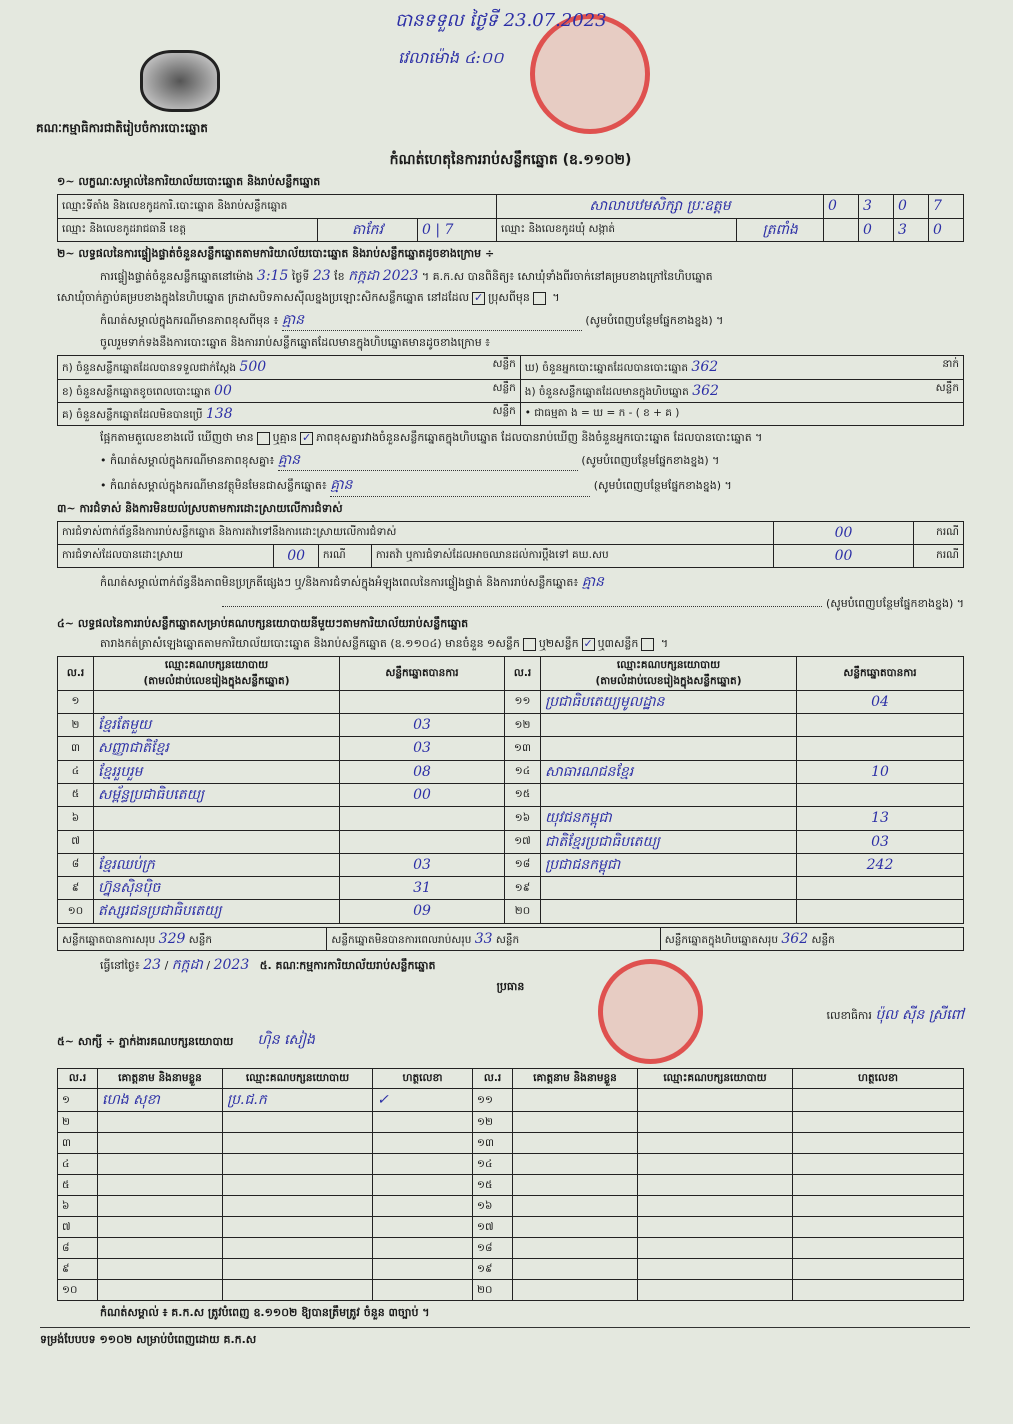  Describe the element at coordinates (77, 1248) in the screenshot. I see `witness-number: ៨` at that location.